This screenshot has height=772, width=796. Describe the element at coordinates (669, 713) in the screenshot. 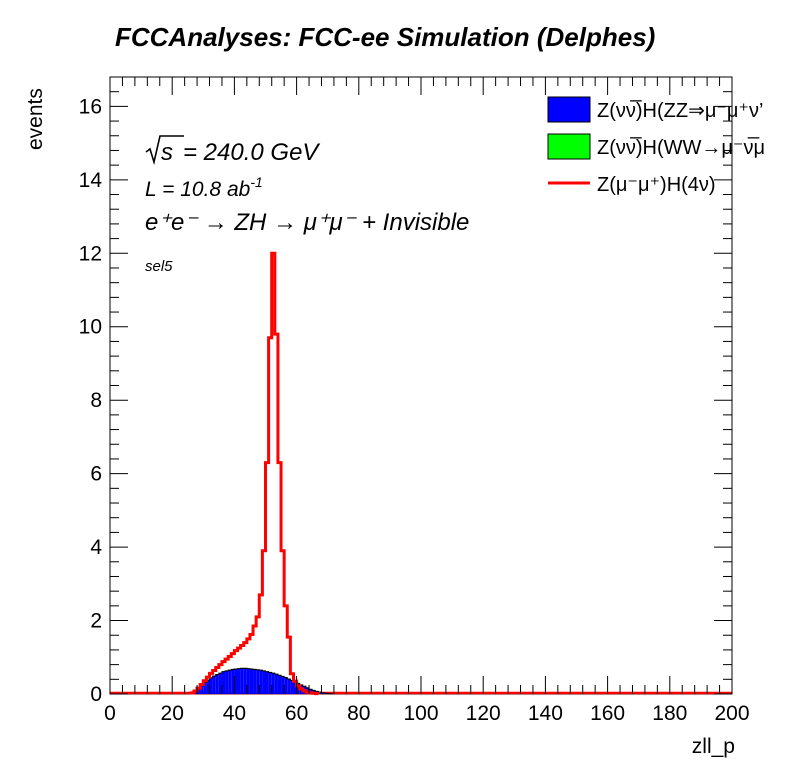

I see `x-tick-label: 180` at that location.